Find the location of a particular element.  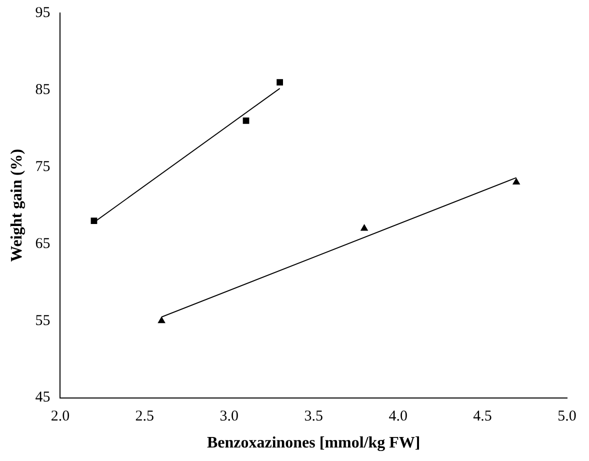

x-tick-label: 3.0 is located at coordinates (229, 416).